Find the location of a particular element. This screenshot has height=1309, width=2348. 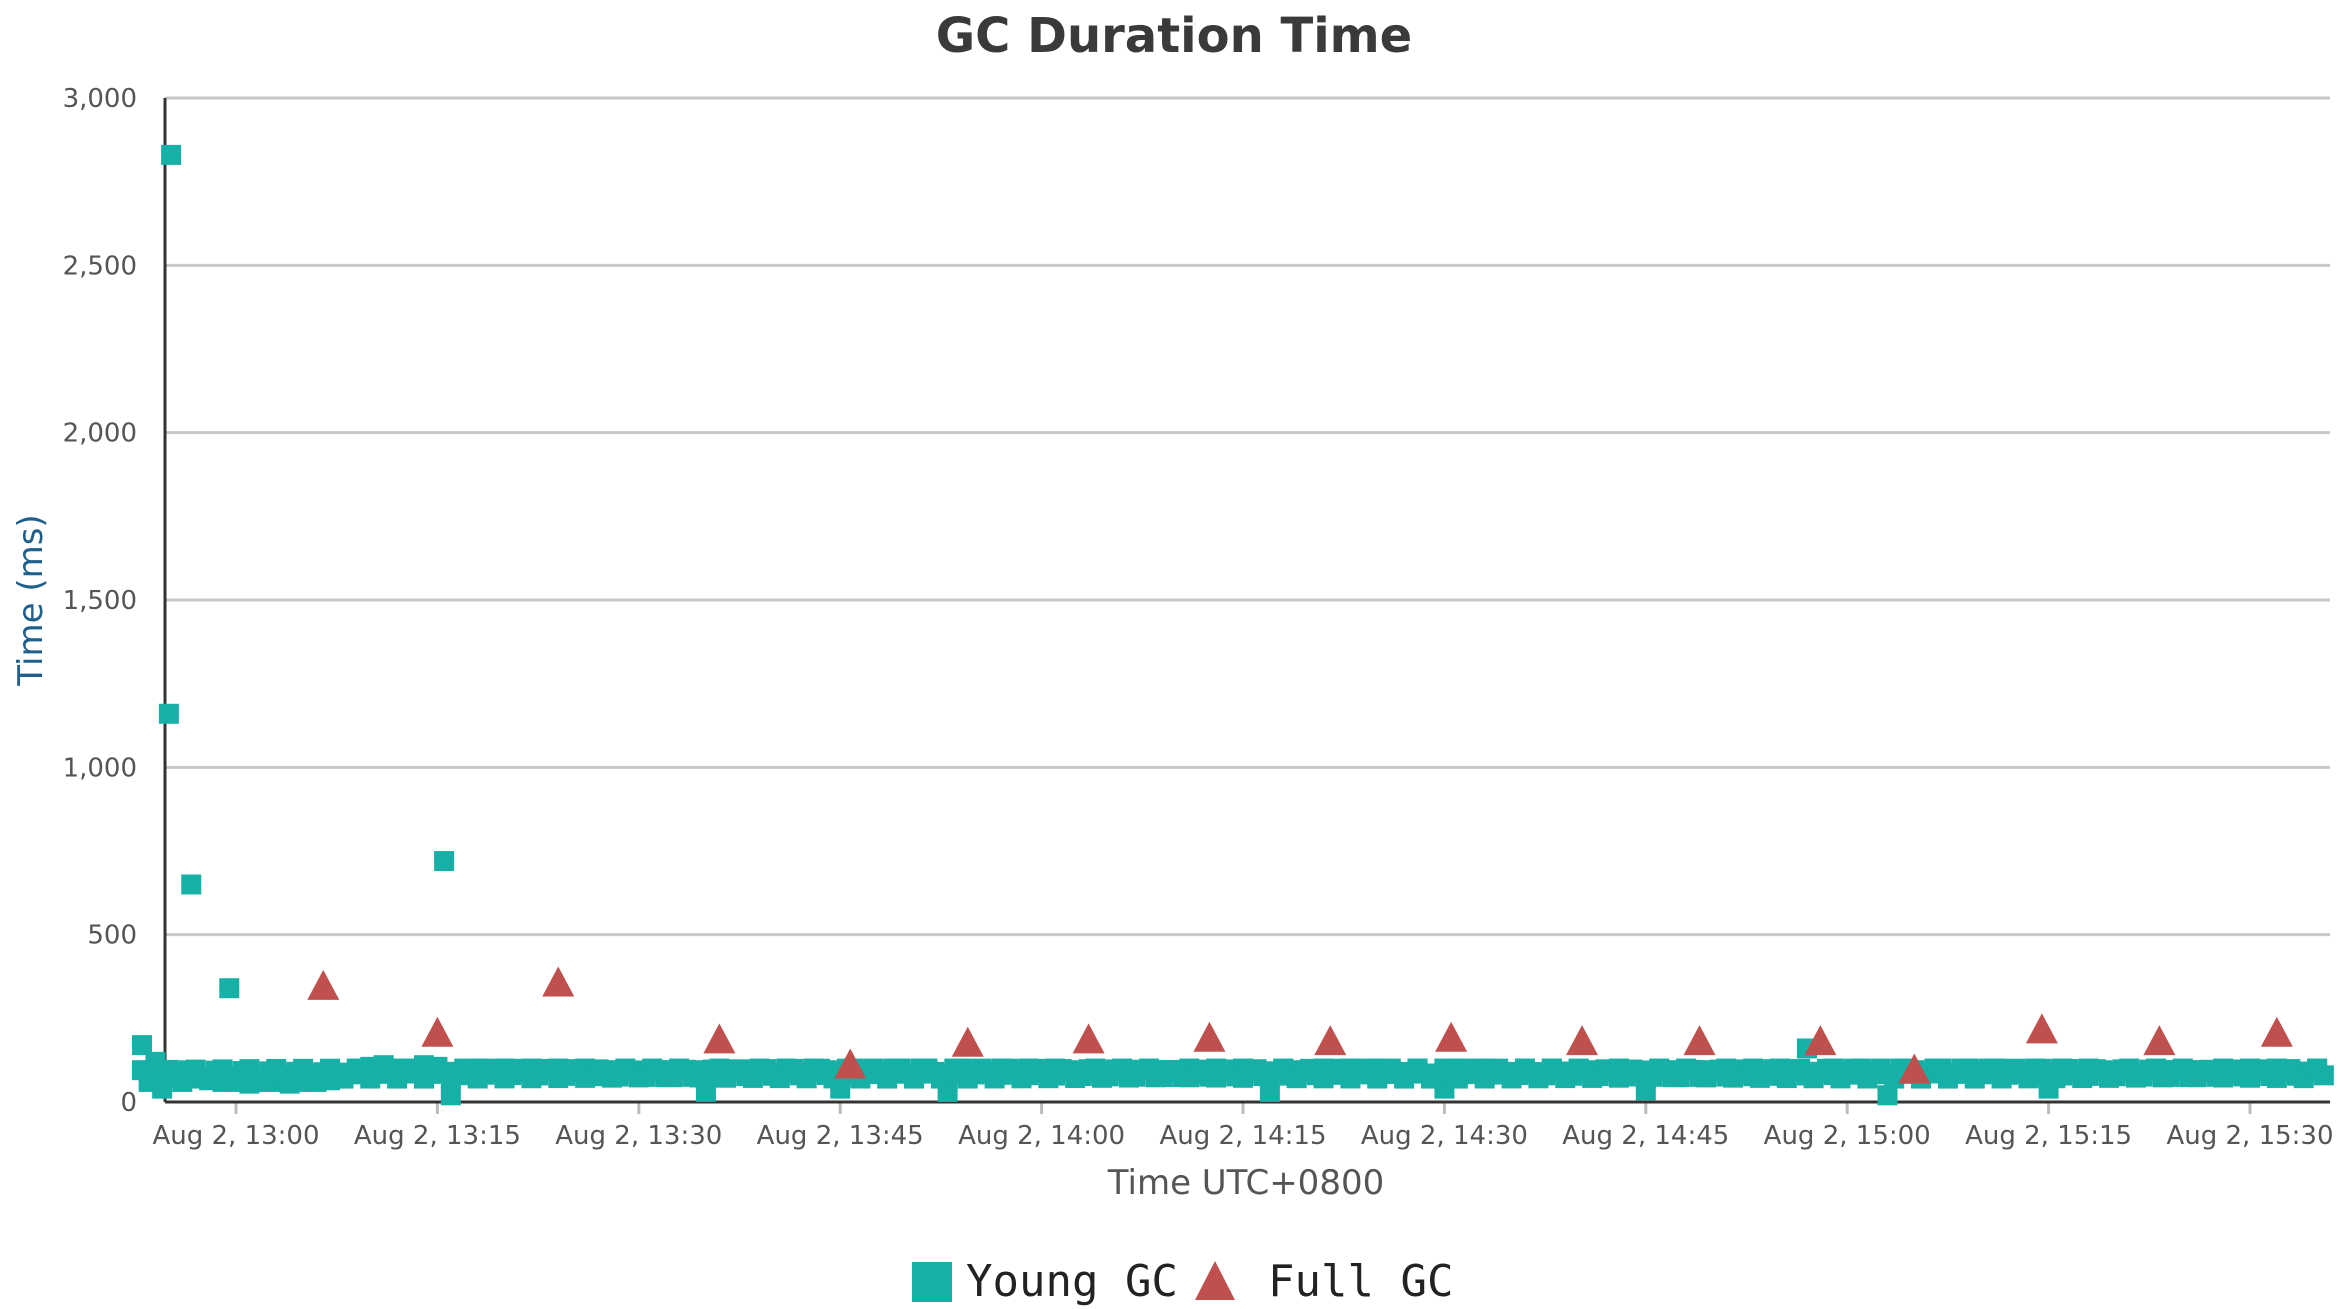

legend-young-gc-marker is located at coordinates (932, 1282).